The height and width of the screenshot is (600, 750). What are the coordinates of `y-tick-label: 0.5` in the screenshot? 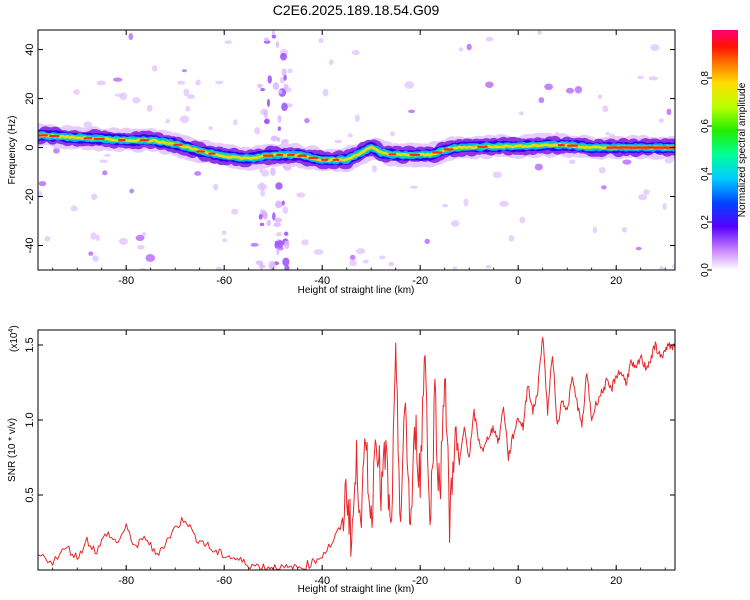 It's located at (30, 494).